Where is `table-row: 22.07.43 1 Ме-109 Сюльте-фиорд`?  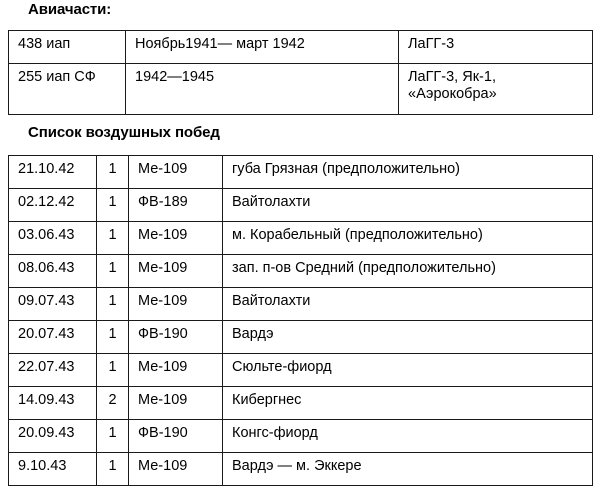
table-row: 22.07.43 1 Ме-109 Сюльте-фиорд is located at coordinates (300, 370).